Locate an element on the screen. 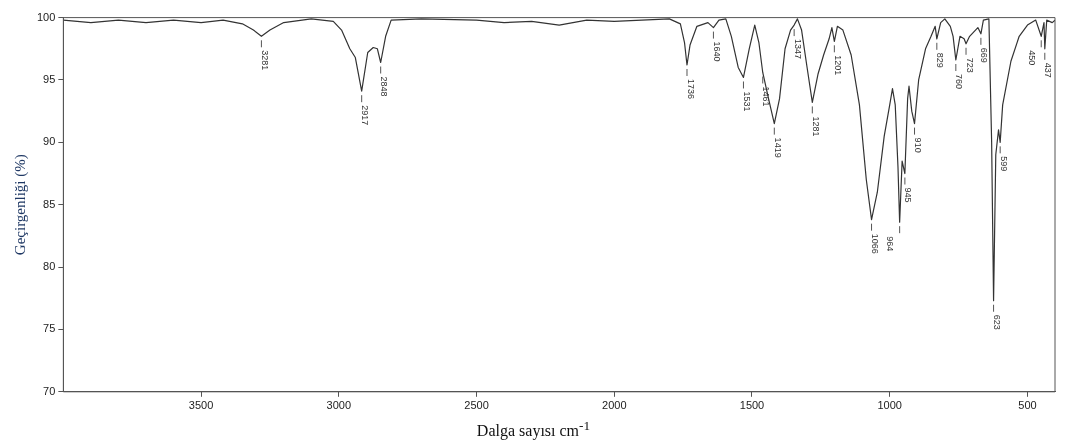  annotation: 964 is located at coordinates (890, 244).